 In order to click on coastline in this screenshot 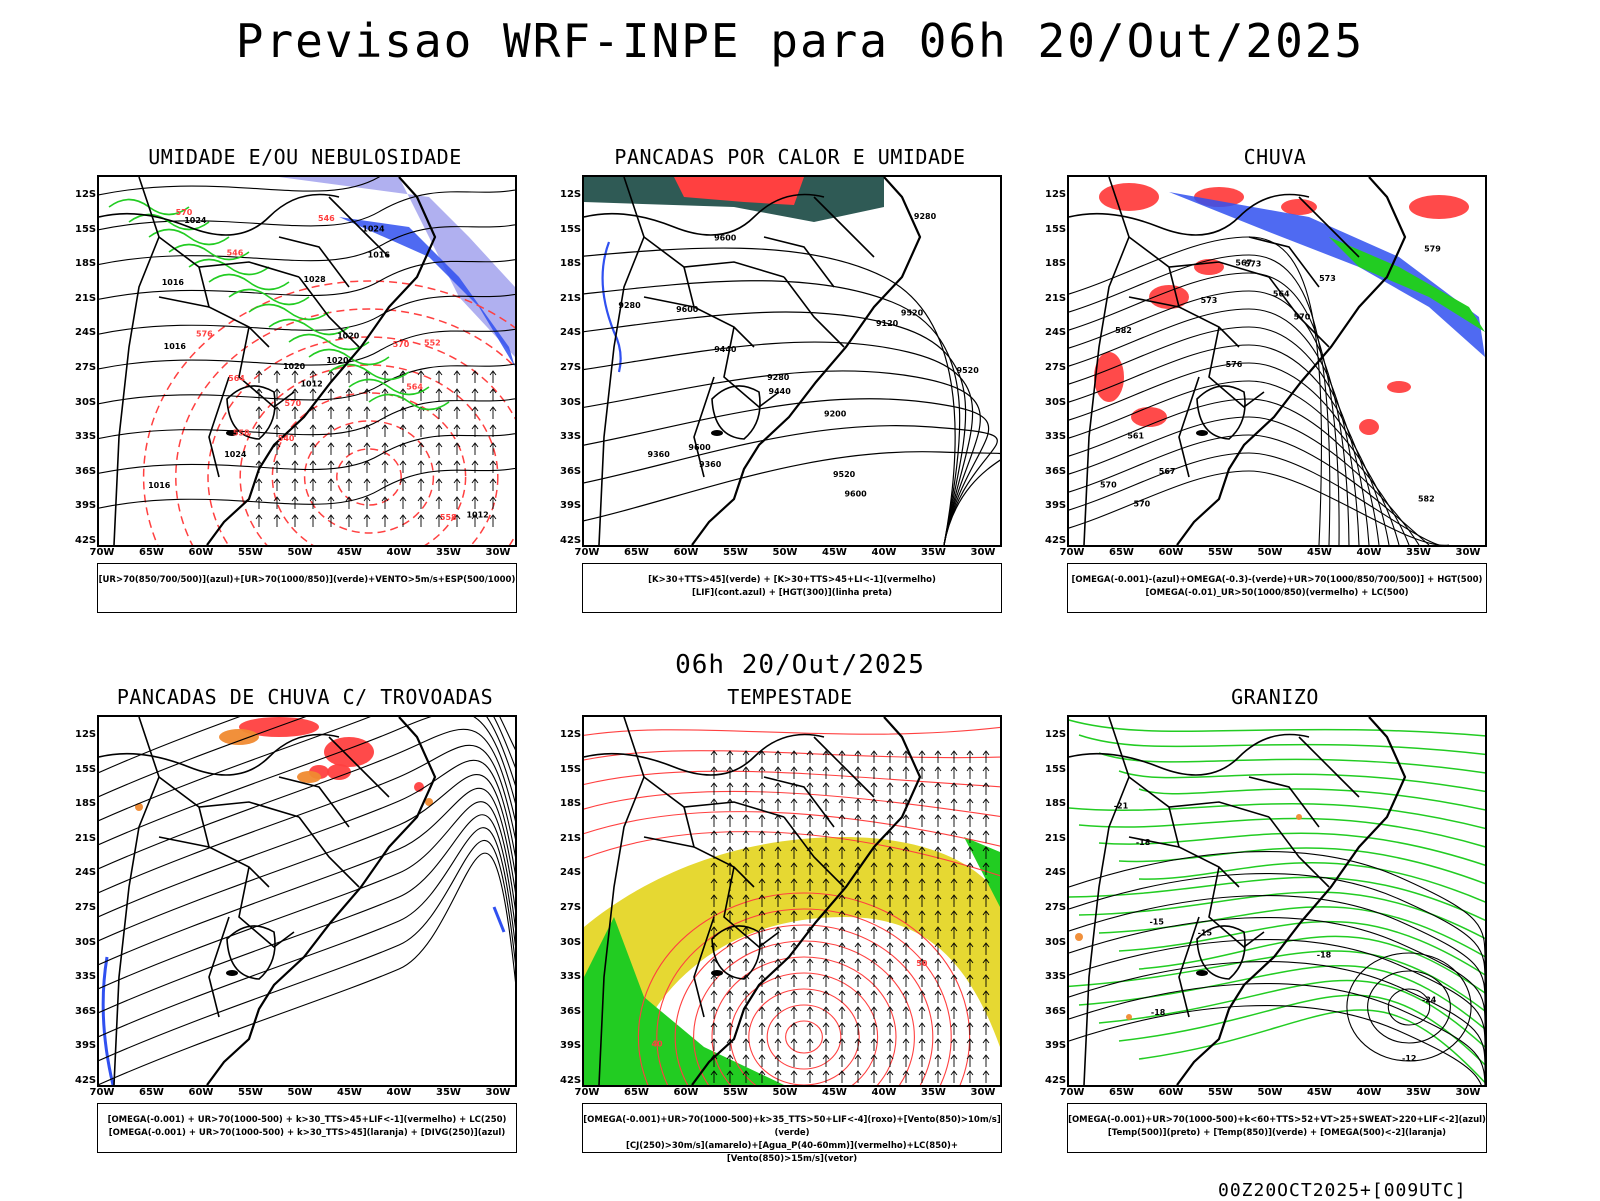, I will do `click(321, 361)`.